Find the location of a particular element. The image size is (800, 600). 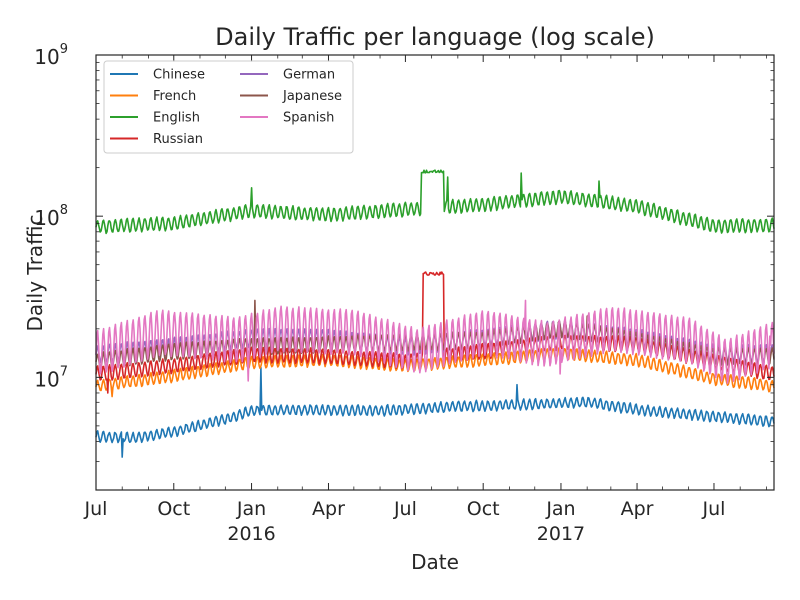

legend-label-japanese: Japanese is located at coordinates (312, 96).